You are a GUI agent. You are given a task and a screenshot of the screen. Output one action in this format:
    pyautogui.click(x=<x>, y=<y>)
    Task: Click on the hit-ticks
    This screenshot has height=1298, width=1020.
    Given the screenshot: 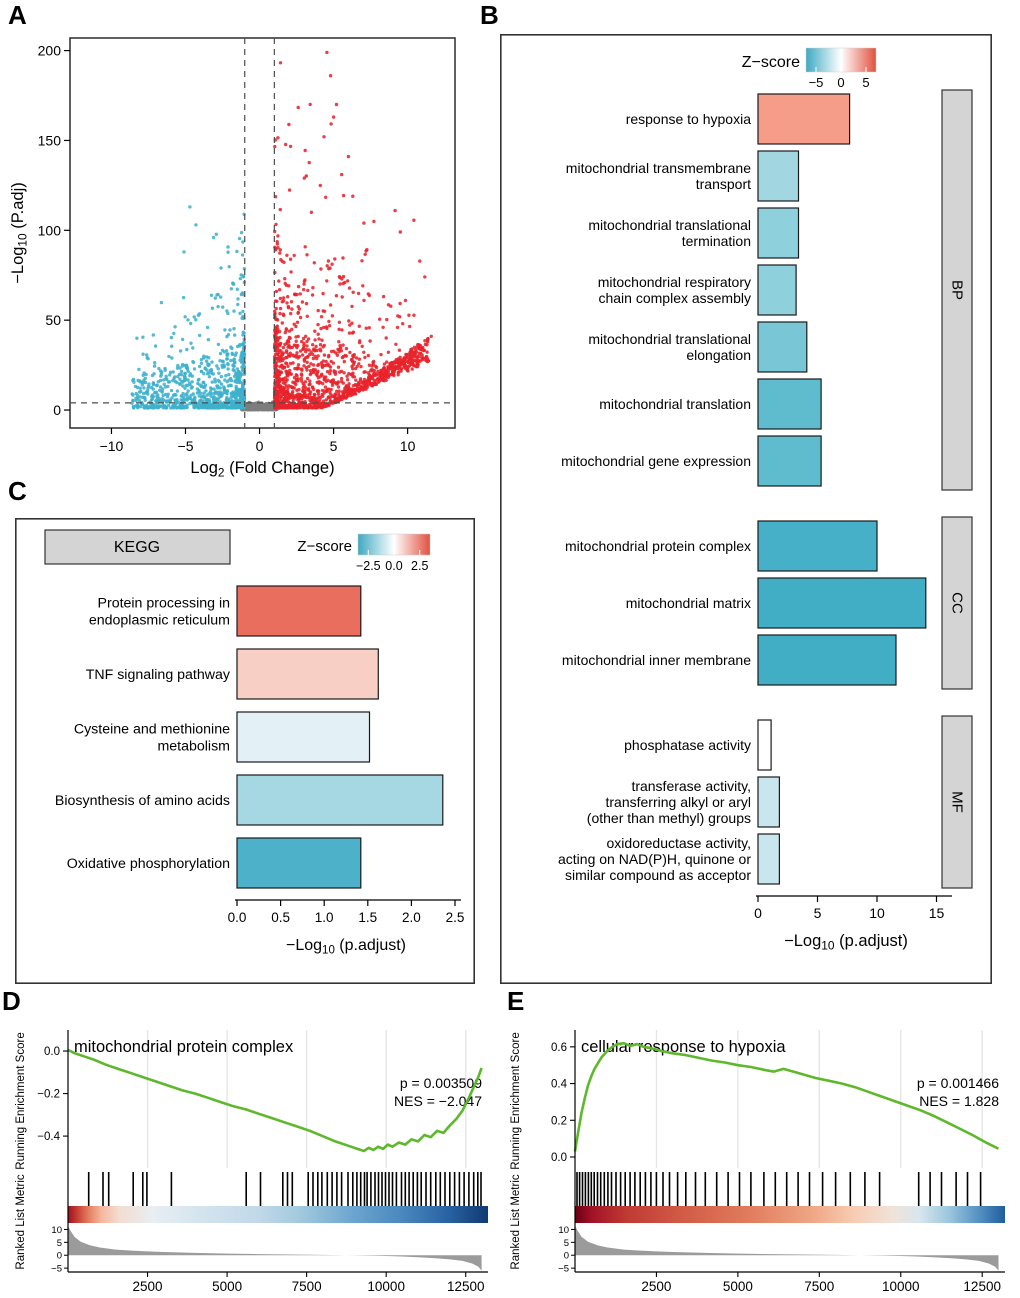 What is the action you would take?
    pyautogui.click(x=284, y=1189)
    